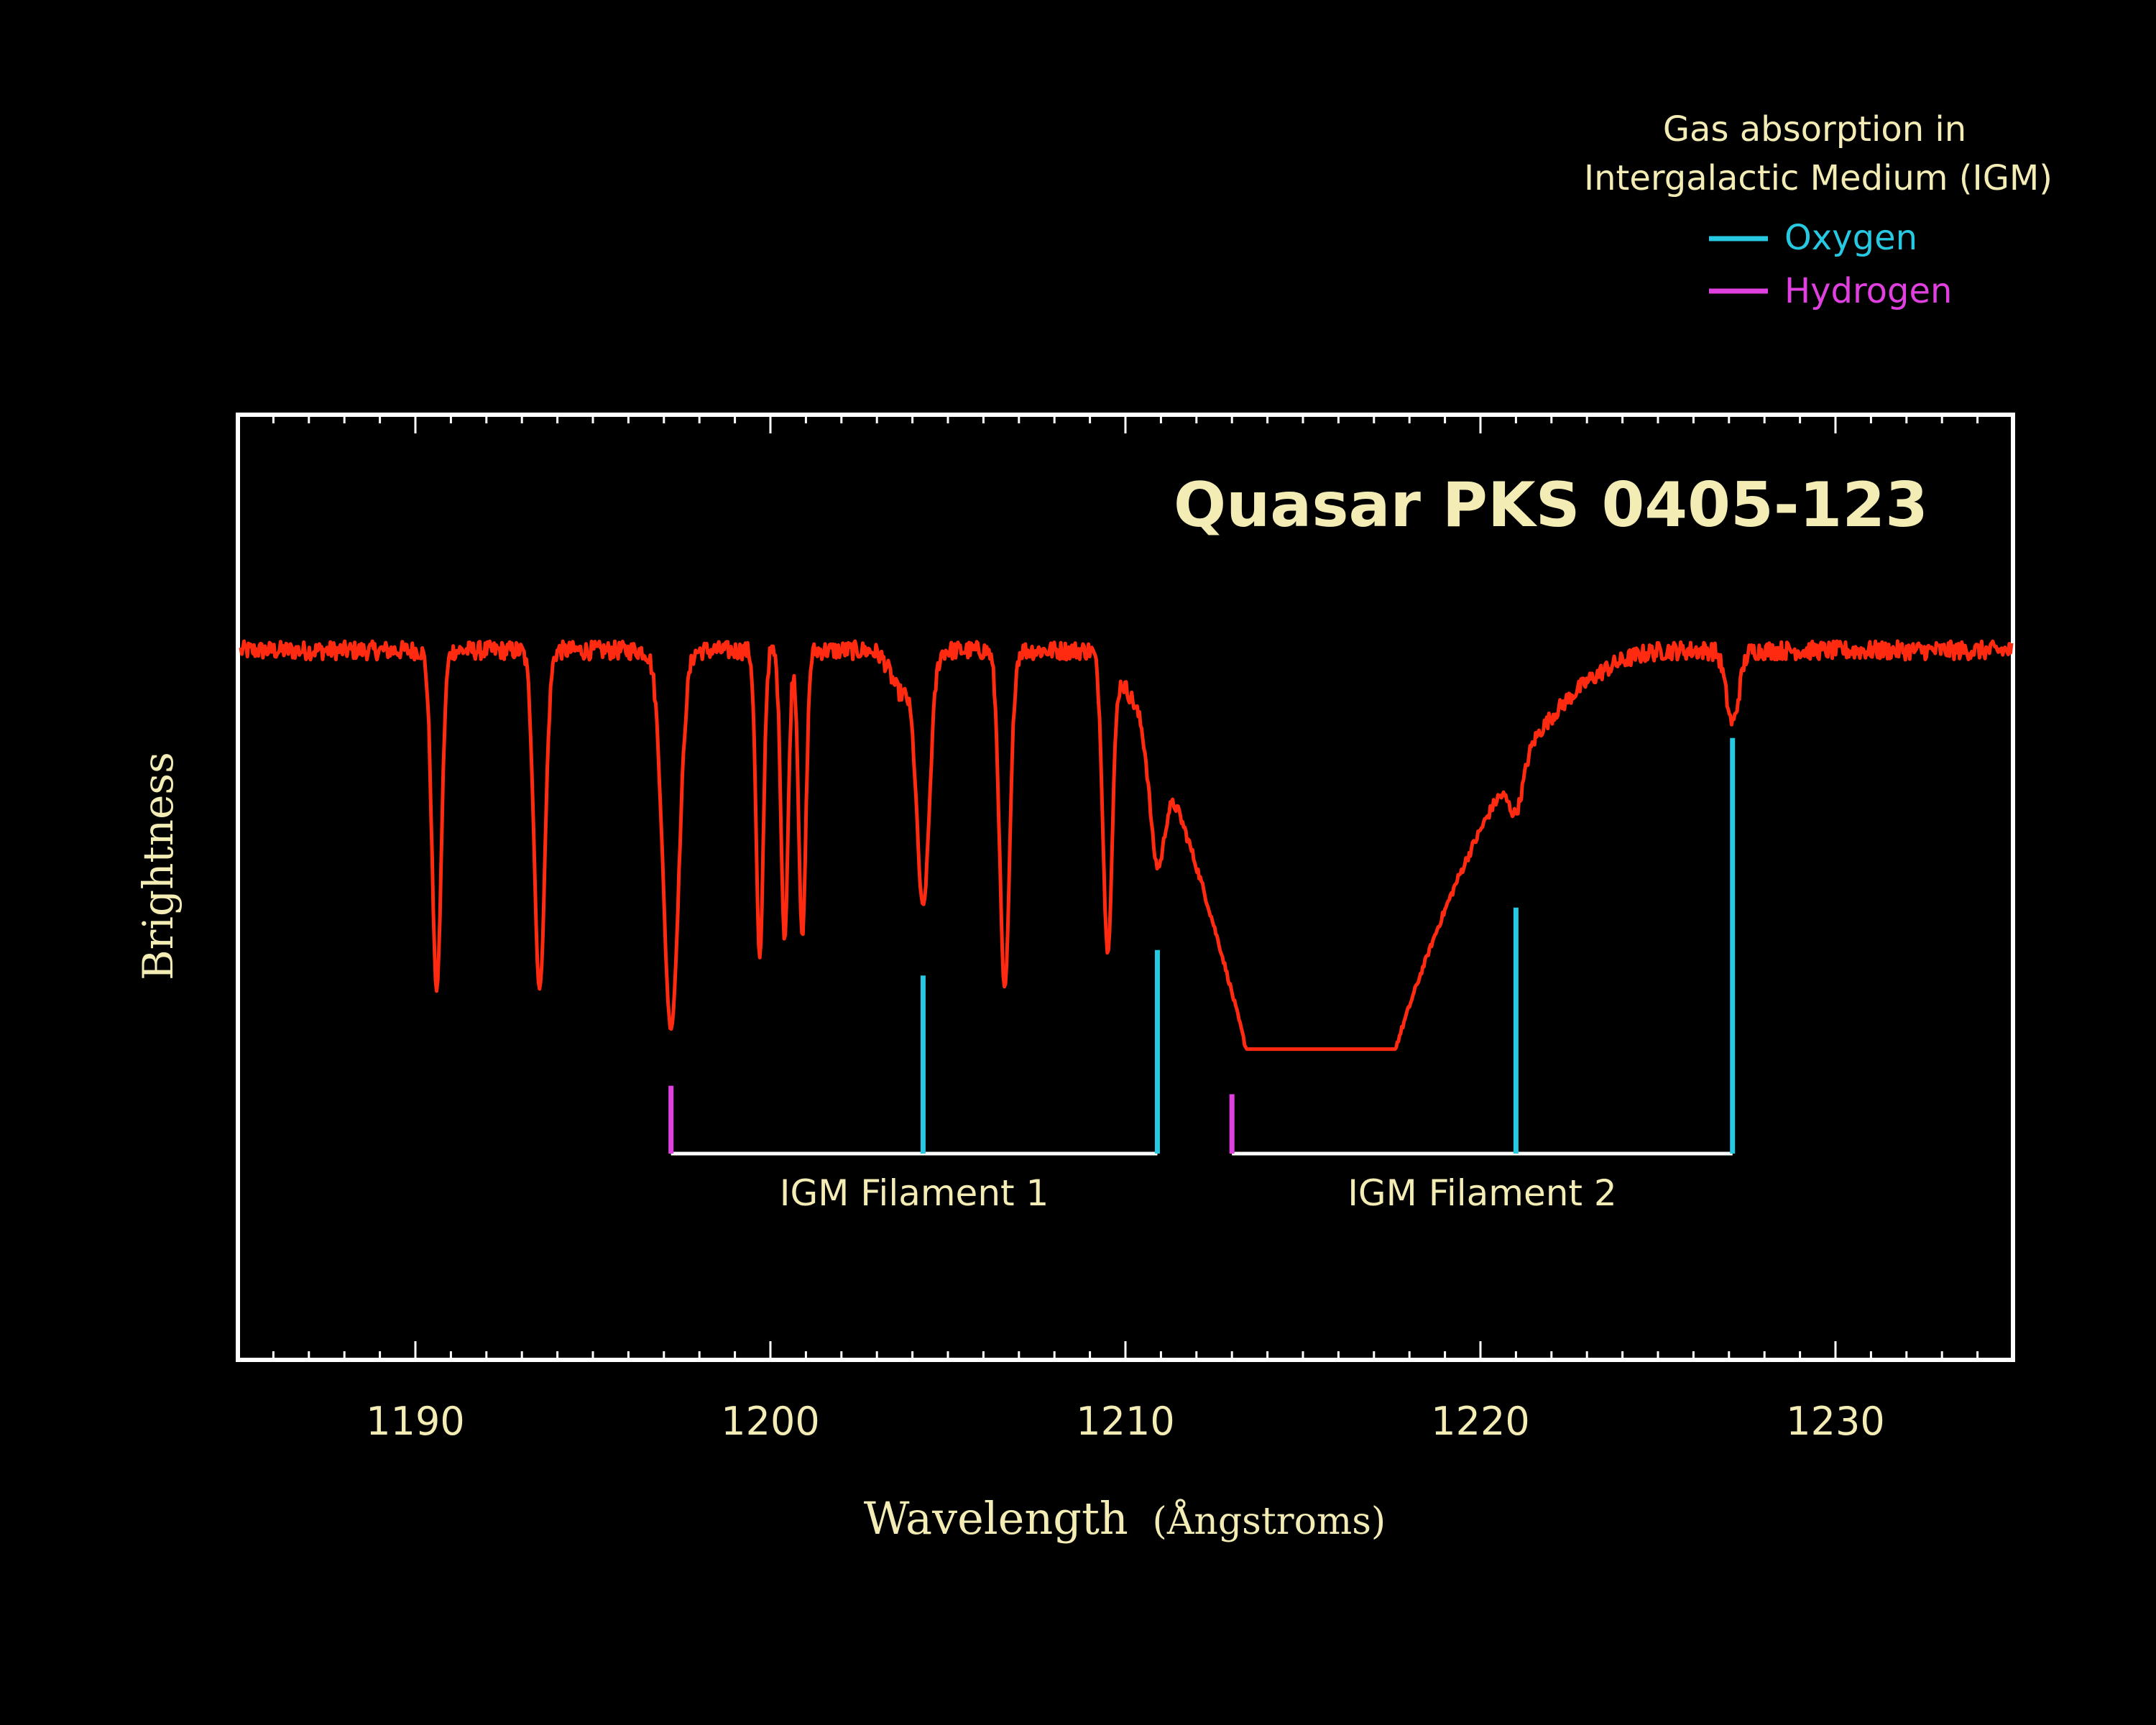  Describe the element at coordinates (1868, 291) in the screenshot. I see `legend-hydrogen-label: Hydrogen` at that location.